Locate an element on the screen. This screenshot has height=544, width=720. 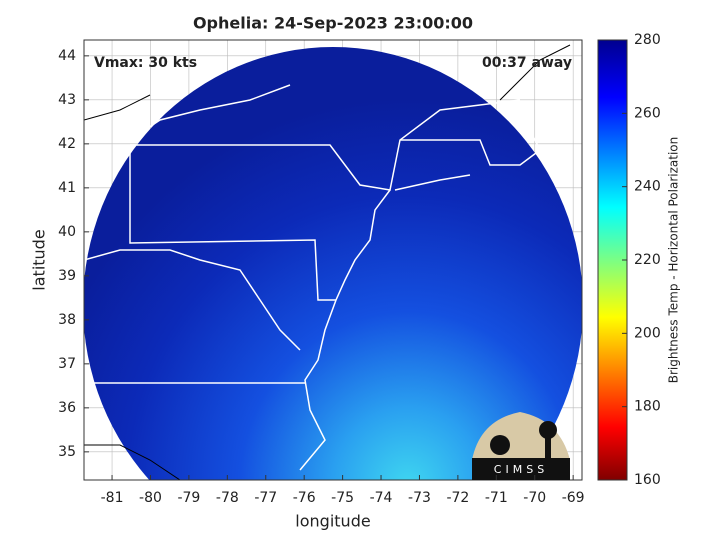
y-tick-label: 36 is located at coordinates (67, 408).